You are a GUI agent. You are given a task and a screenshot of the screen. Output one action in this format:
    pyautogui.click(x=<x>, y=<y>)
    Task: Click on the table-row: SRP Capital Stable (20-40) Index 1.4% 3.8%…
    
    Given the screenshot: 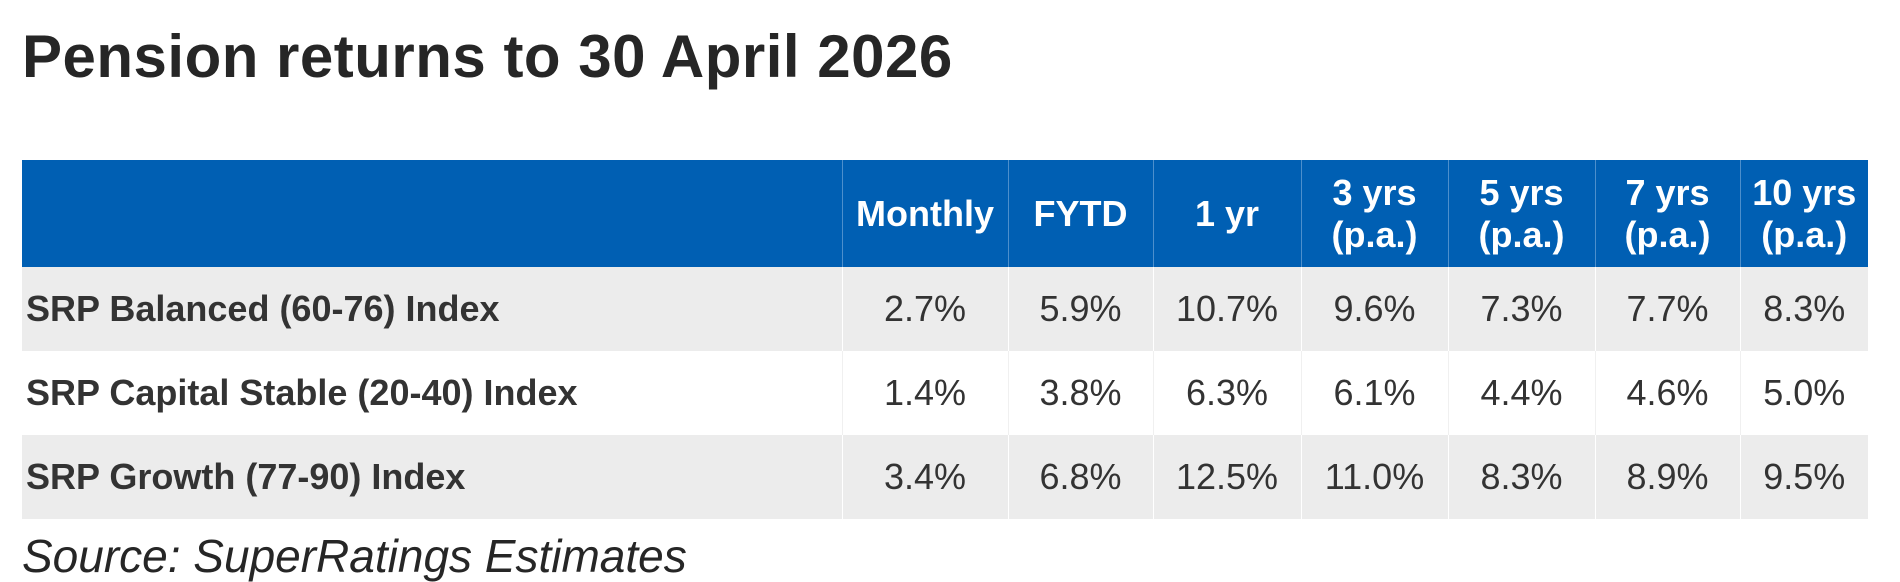 What is the action you would take?
    pyautogui.click(x=945, y=393)
    